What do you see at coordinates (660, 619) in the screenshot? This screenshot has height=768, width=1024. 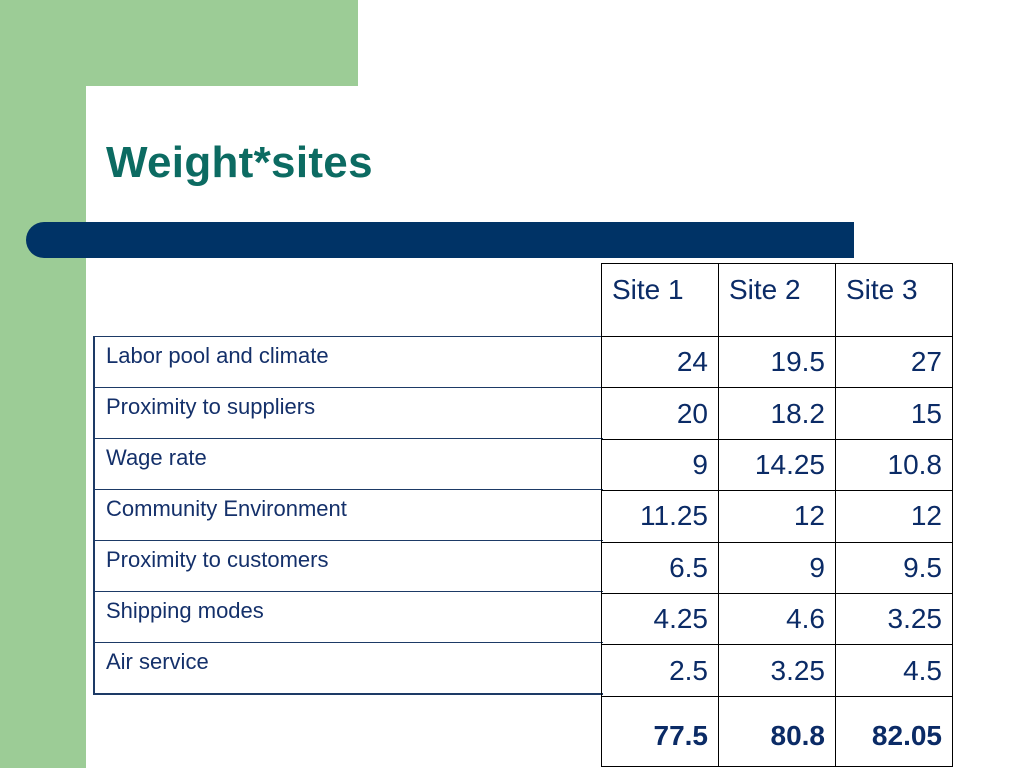 I see `table-cell: 4.25` at bounding box center [660, 619].